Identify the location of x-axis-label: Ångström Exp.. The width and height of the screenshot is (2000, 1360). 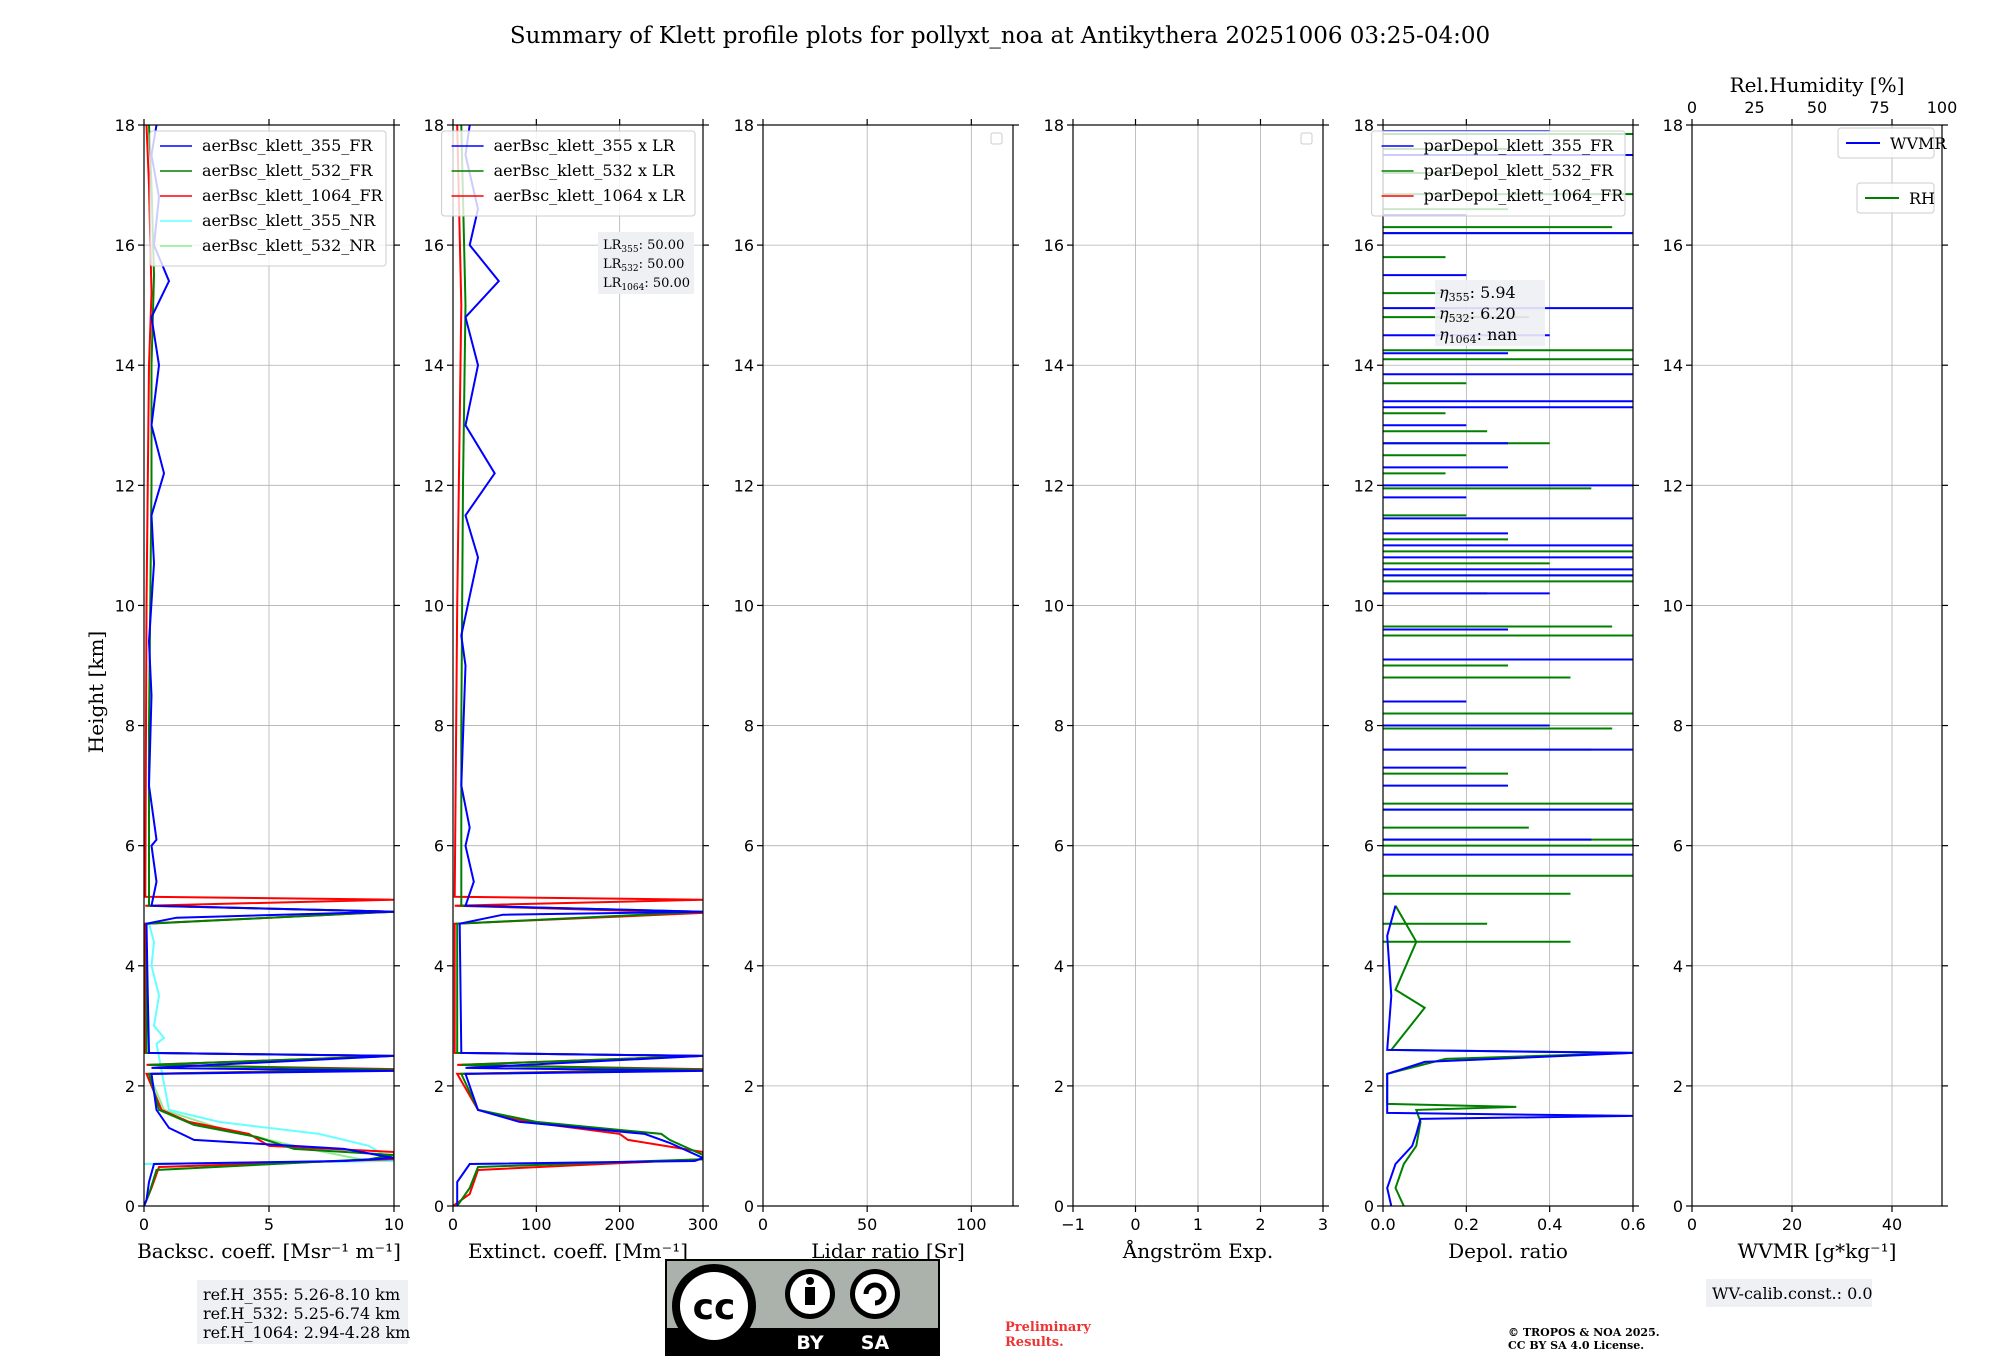
(1197, 1250).